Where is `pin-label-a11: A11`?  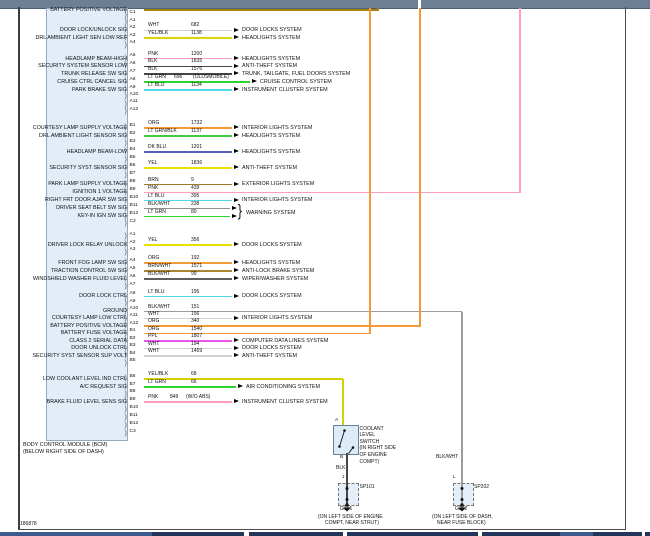 pin-label-a11: A11 is located at coordinates (133, 315).